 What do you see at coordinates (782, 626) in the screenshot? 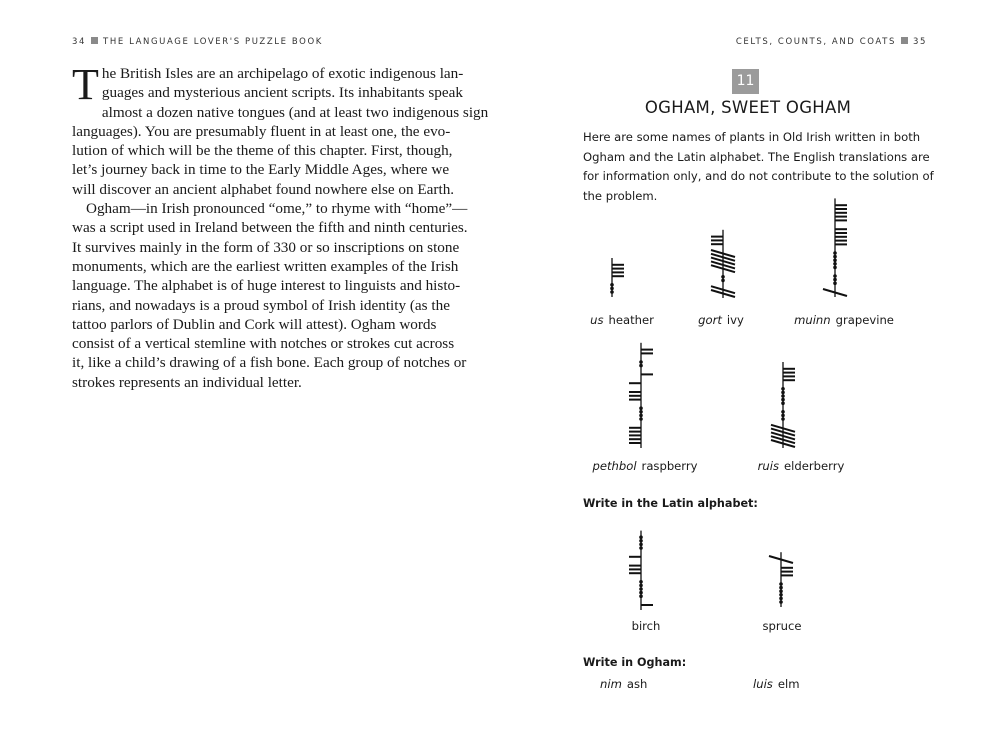
I see `task-label-spruce: spruce` at bounding box center [782, 626].